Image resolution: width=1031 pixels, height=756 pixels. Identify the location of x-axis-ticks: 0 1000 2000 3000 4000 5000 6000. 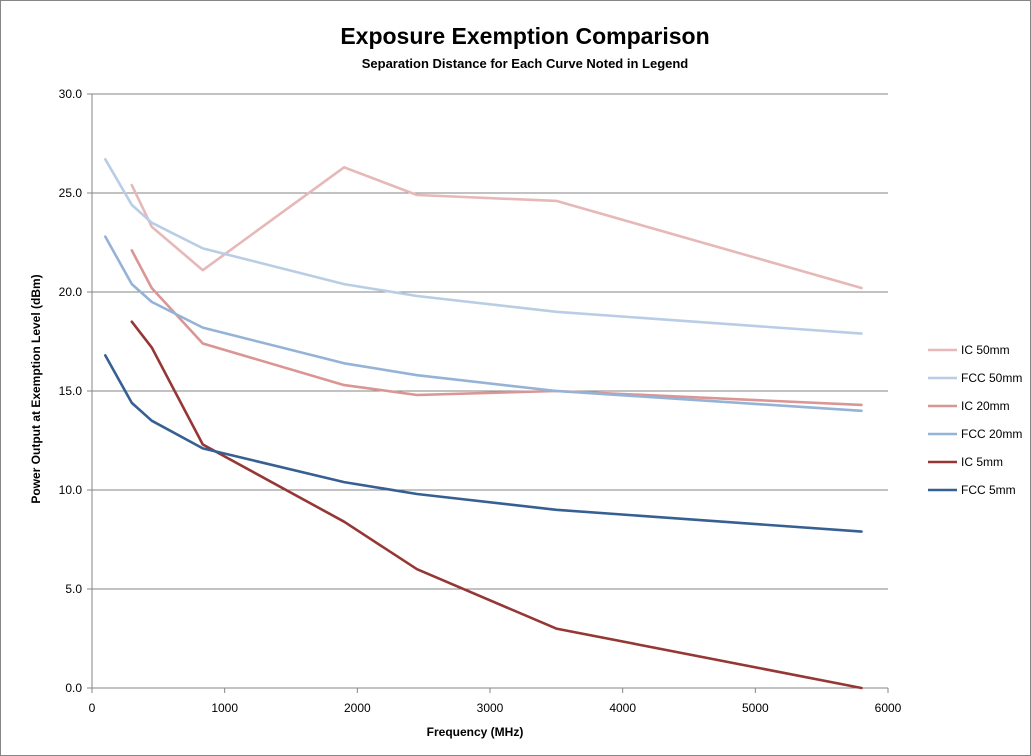
(495, 701).